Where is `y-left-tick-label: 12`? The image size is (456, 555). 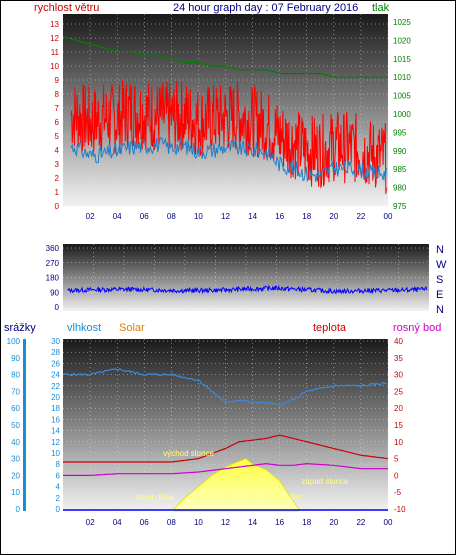
y-left-tick-label: 12 is located at coordinates (54, 38).